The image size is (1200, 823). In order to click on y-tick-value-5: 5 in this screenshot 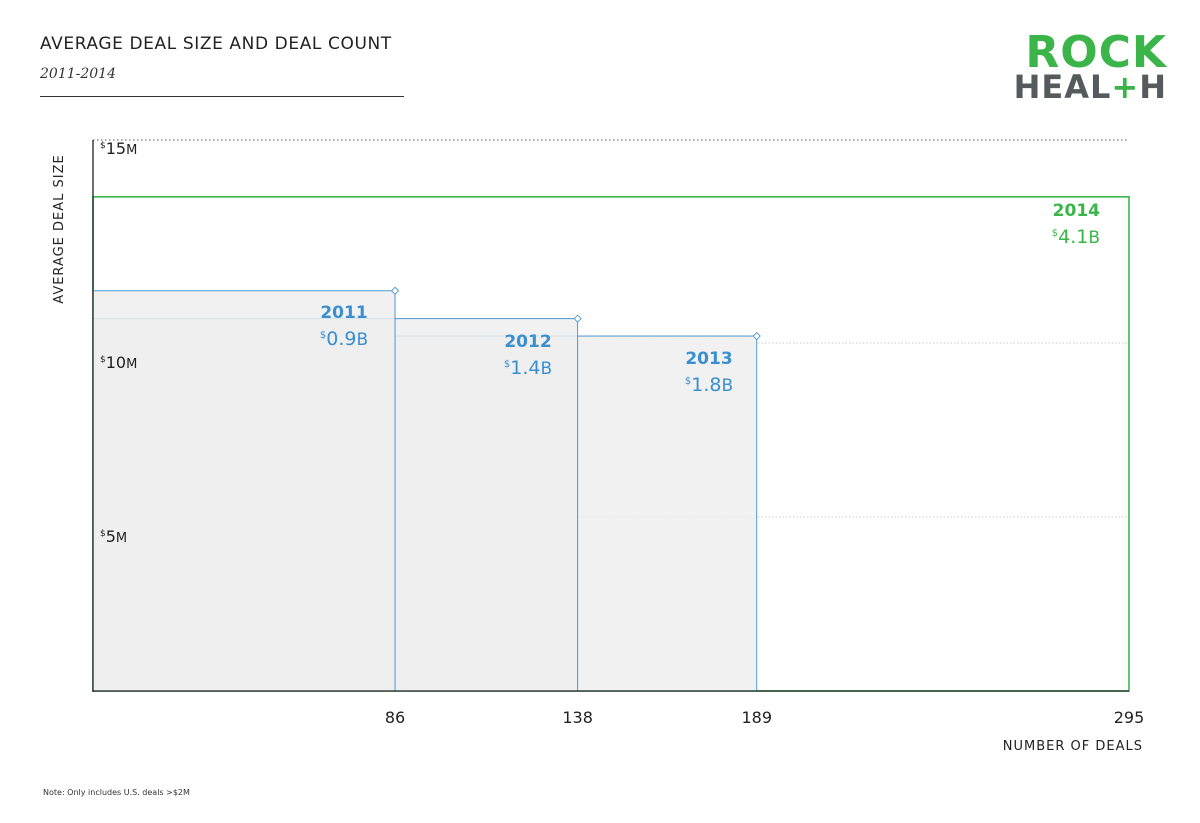, I will do `click(111, 536)`.